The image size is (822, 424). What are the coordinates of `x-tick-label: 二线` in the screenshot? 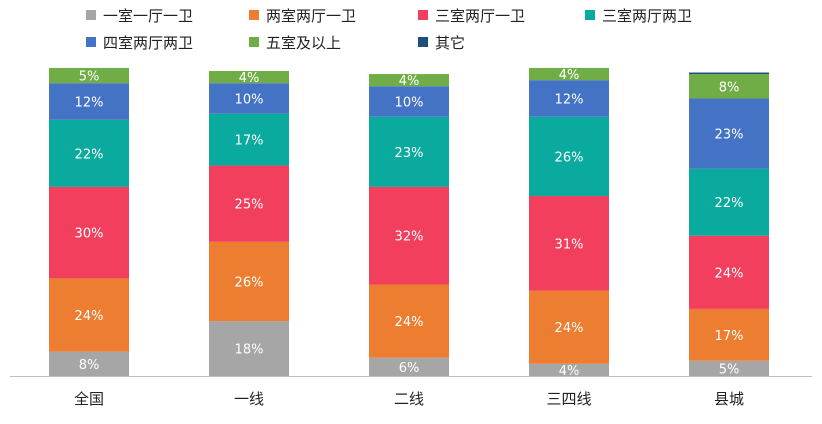 It's located at (409, 399).